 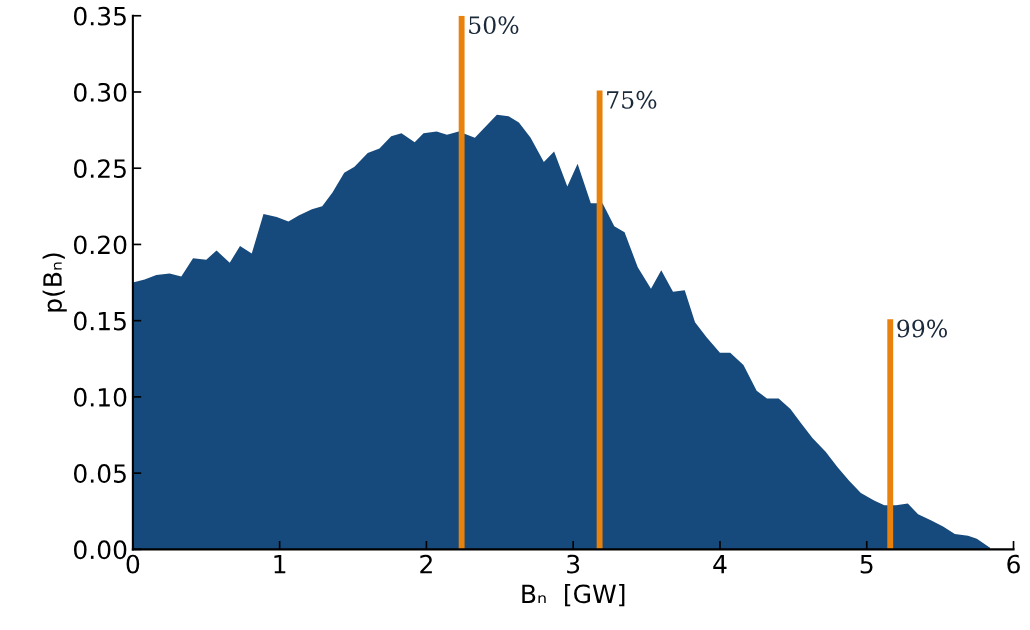 I want to click on x-tick-label: 2, so click(x=426, y=564).